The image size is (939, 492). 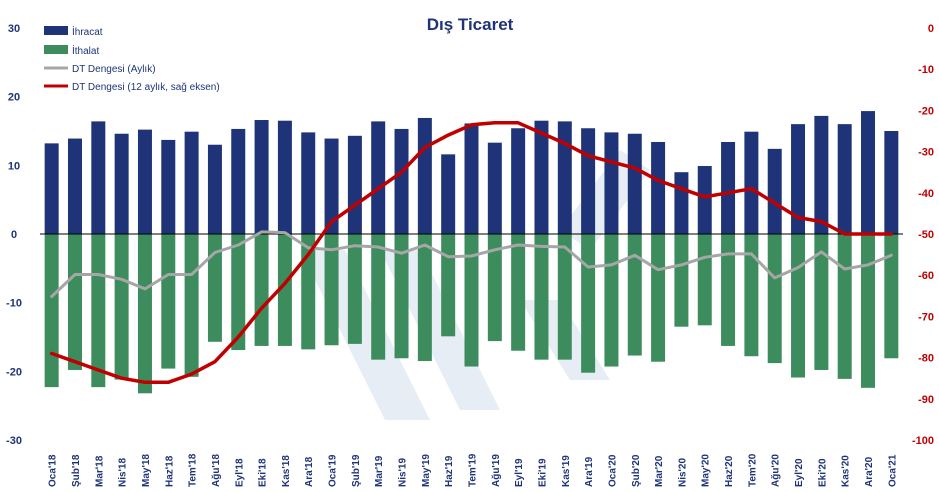 What do you see at coordinates (752, 470) in the screenshot?
I see `x-tick-label: Tem'20` at bounding box center [752, 470].